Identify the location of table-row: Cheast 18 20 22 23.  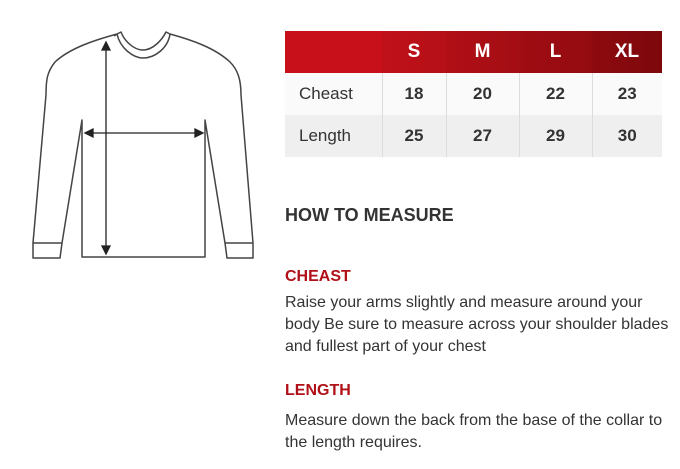
(473, 94).